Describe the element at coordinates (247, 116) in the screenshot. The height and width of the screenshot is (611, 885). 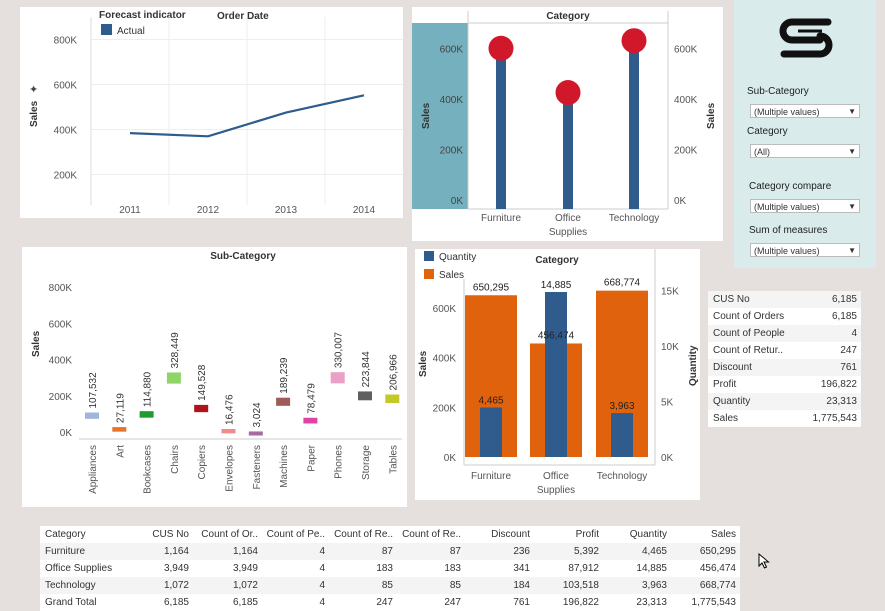
I see `line-series-actual` at that location.